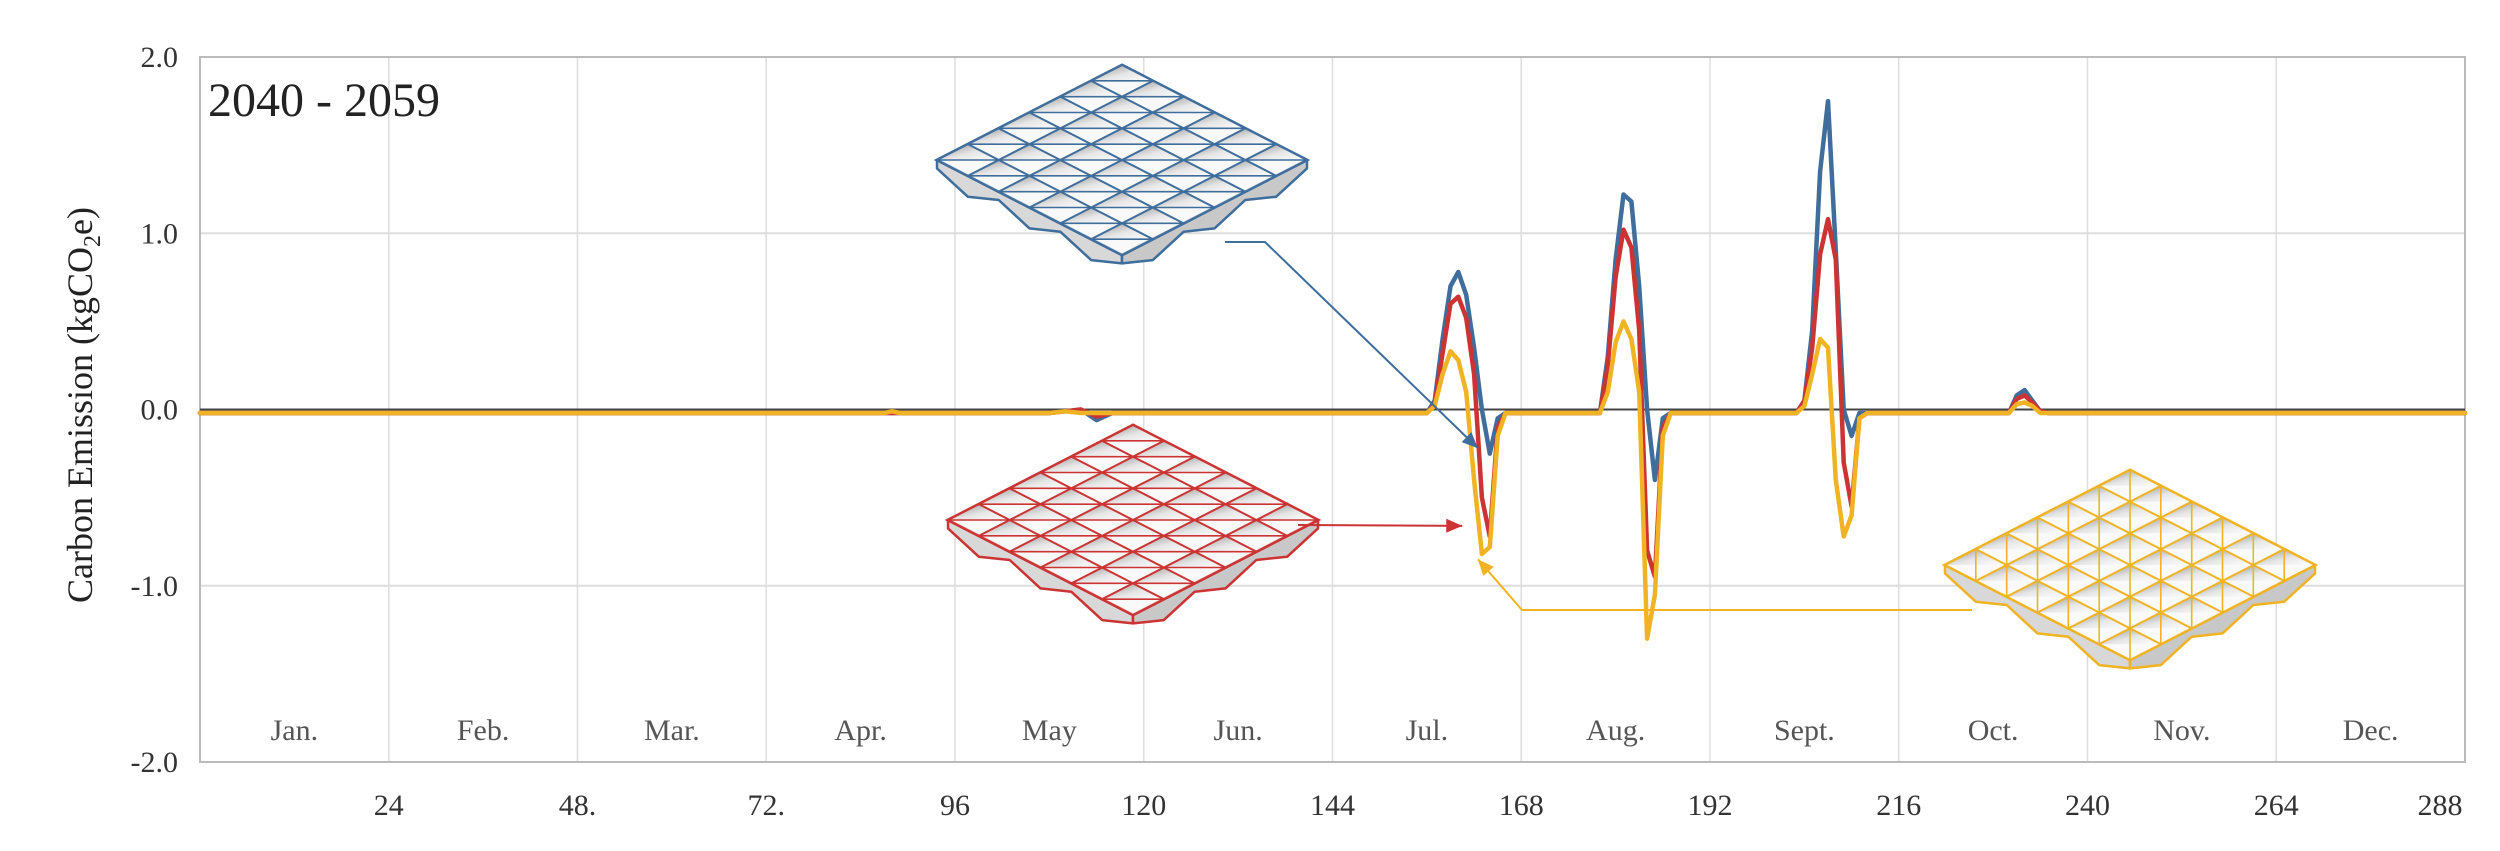  What do you see at coordinates (1993, 730) in the screenshot?
I see `month-label-10: Oct.` at bounding box center [1993, 730].